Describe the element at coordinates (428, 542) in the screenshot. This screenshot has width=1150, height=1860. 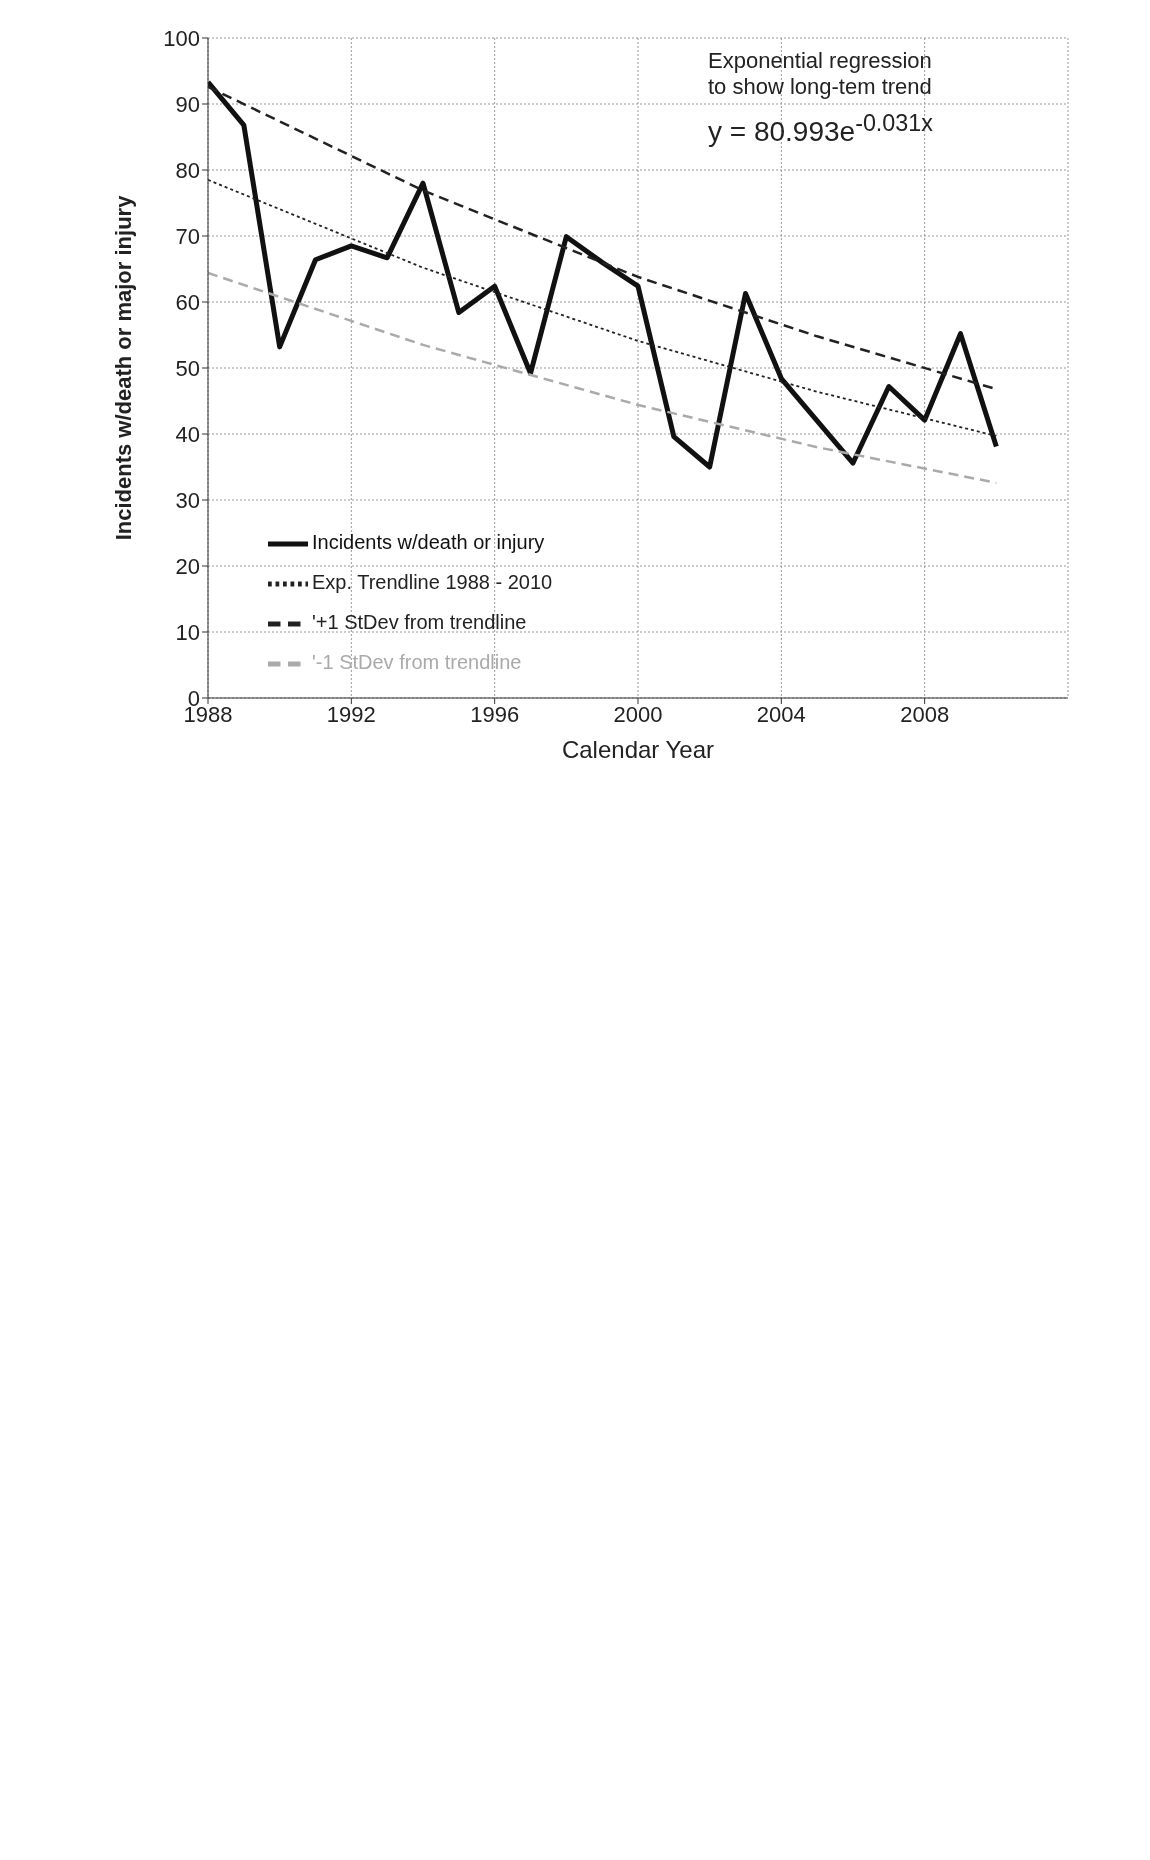
I see `legend-label: Incidents w/death or injury` at that location.